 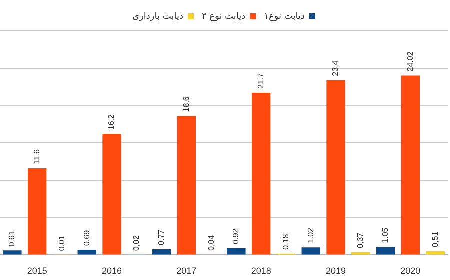 What do you see at coordinates (284, 17) in the screenshot?
I see `legend-label: دیابت نوع۱` at bounding box center [284, 17].